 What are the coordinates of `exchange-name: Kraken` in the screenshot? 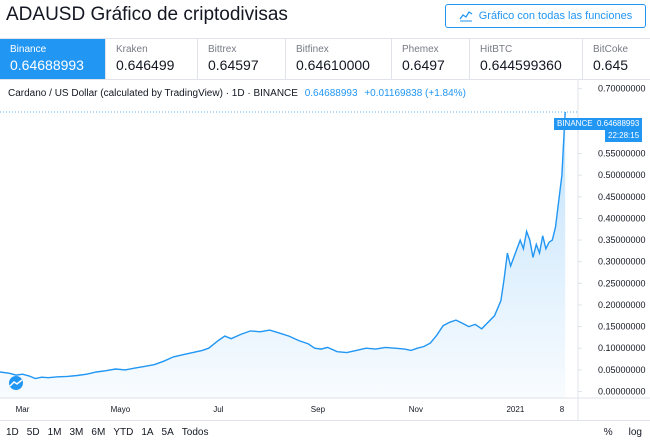 It's located at (132, 49).